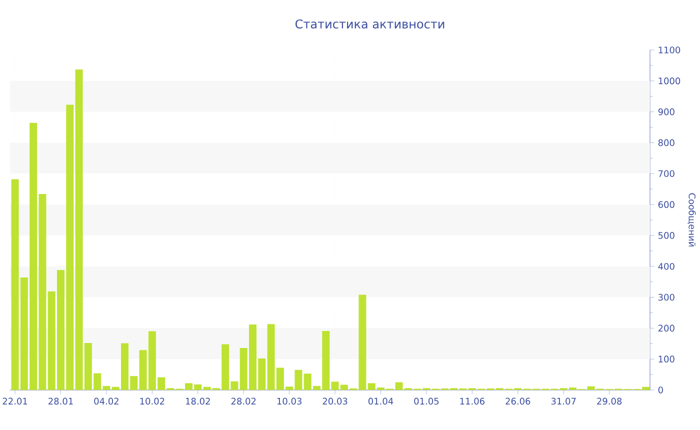 The height and width of the screenshot is (430, 700). Describe the element at coordinates (666, 235) in the screenshot. I see `y-tick-label: 500` at that location.